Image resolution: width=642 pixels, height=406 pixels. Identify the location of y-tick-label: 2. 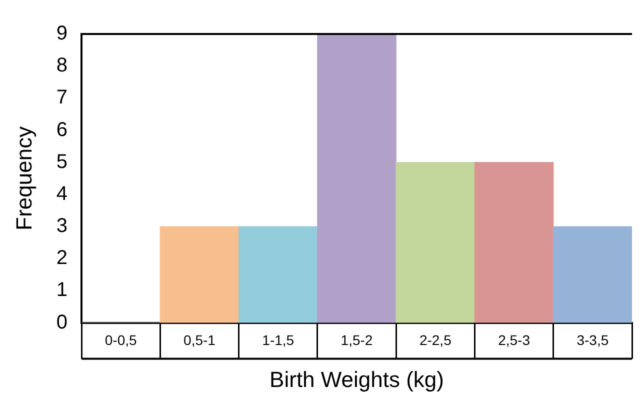
(62, 258).